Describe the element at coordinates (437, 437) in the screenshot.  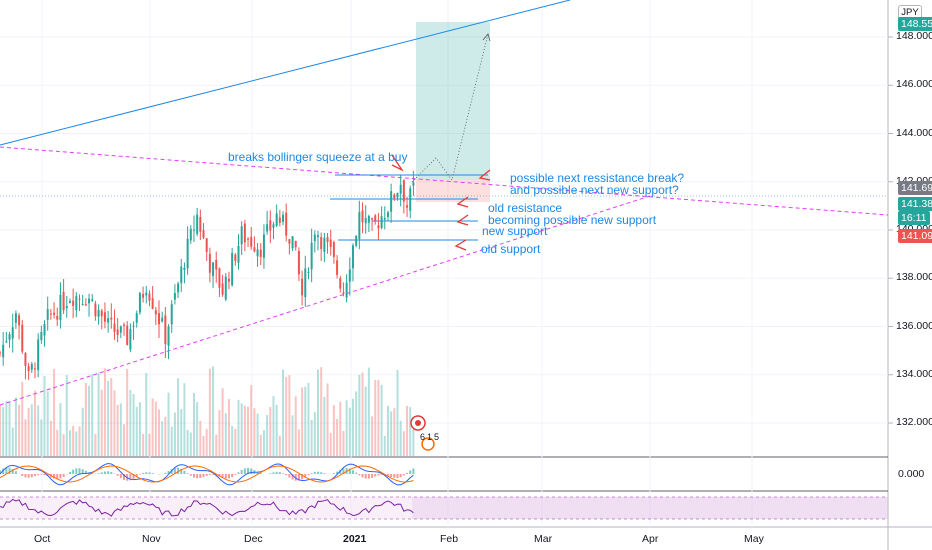
I see `event-count-3: 5` at that location.